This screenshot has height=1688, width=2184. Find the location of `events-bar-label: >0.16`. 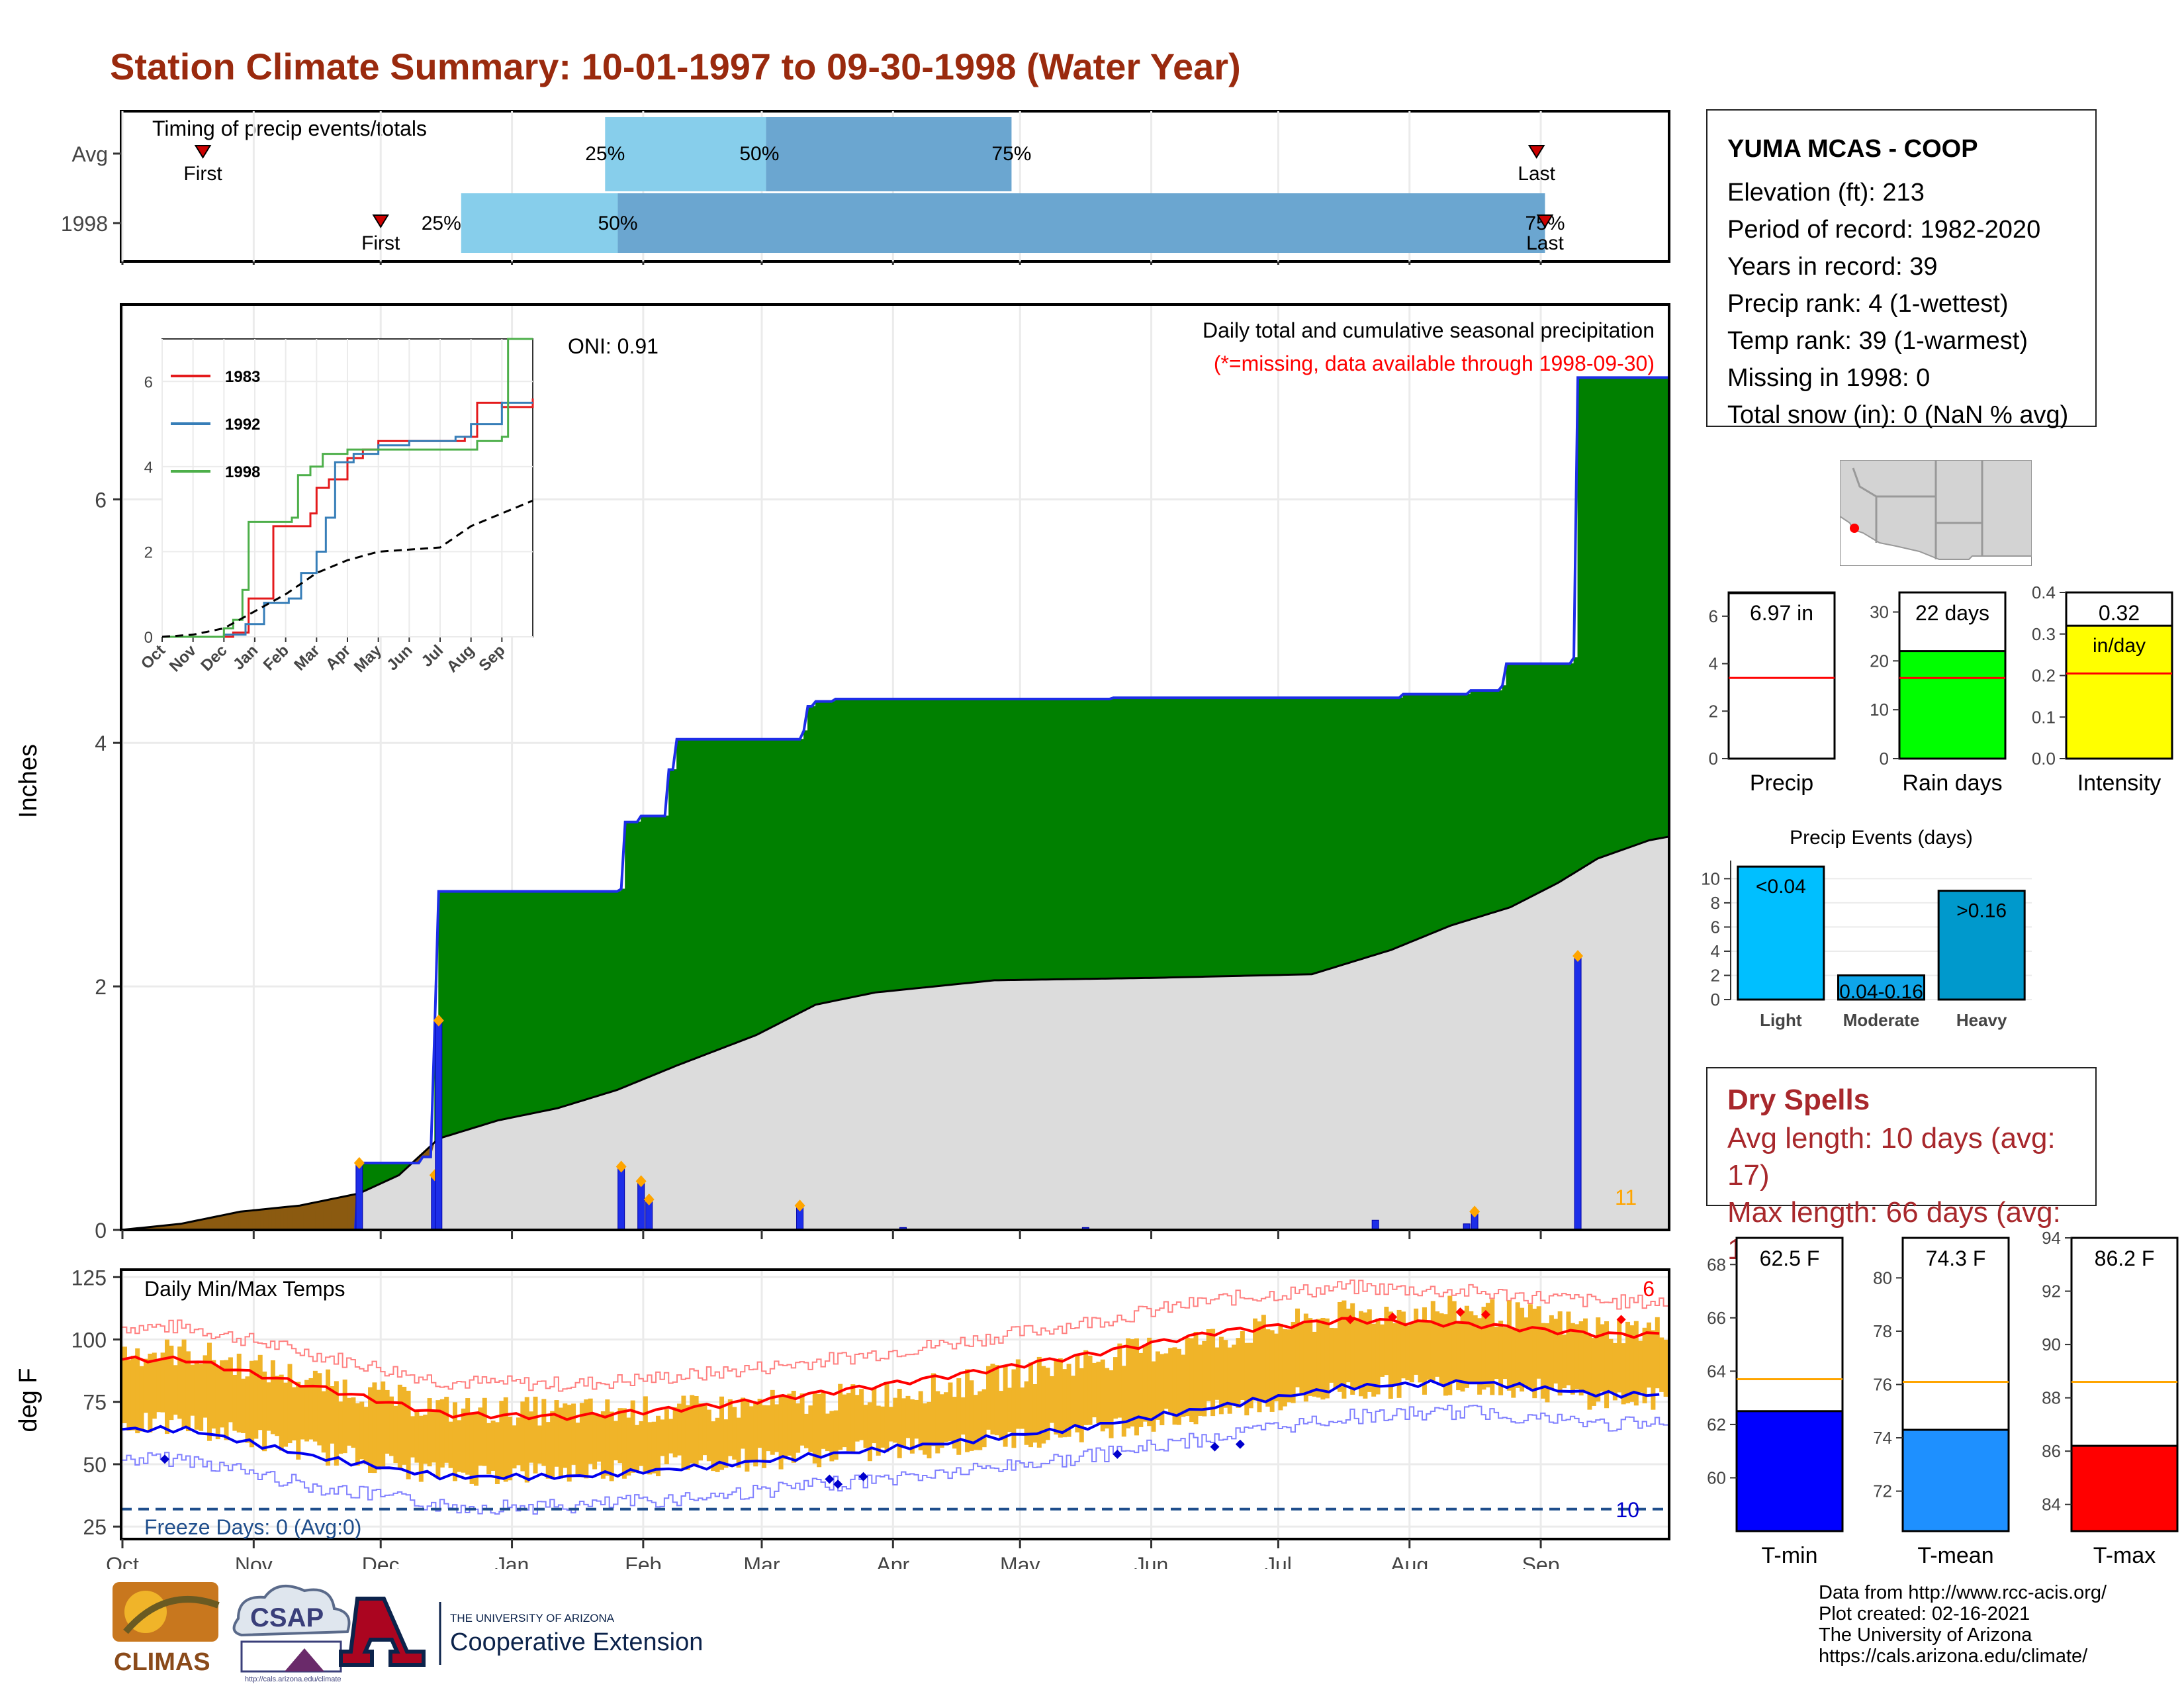

events-bar-label: >0.16 is located at coordinates (1982, 911).